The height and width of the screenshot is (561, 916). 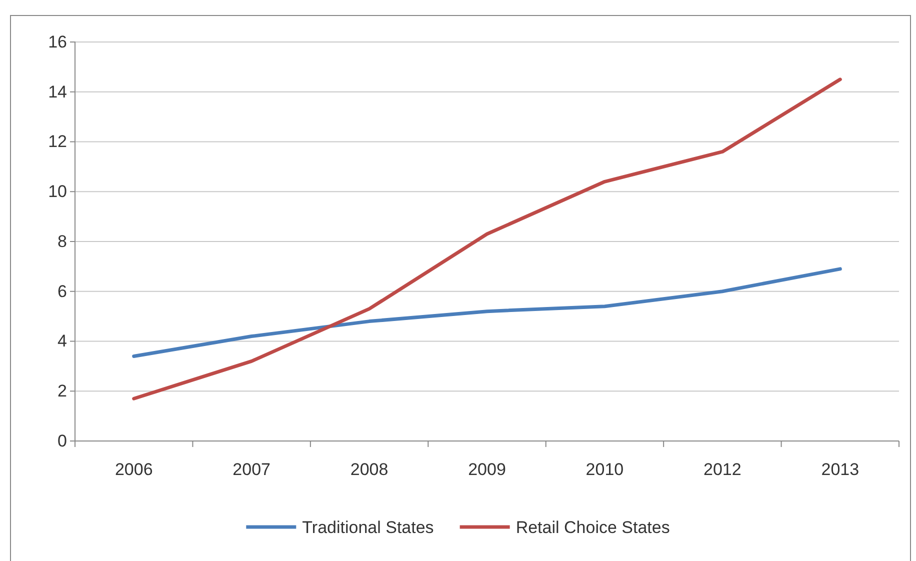 What do you see at coordinates (62, 341) in the screenshot?
I see `y-tick-label: 4` at bounding box center [62, 341].